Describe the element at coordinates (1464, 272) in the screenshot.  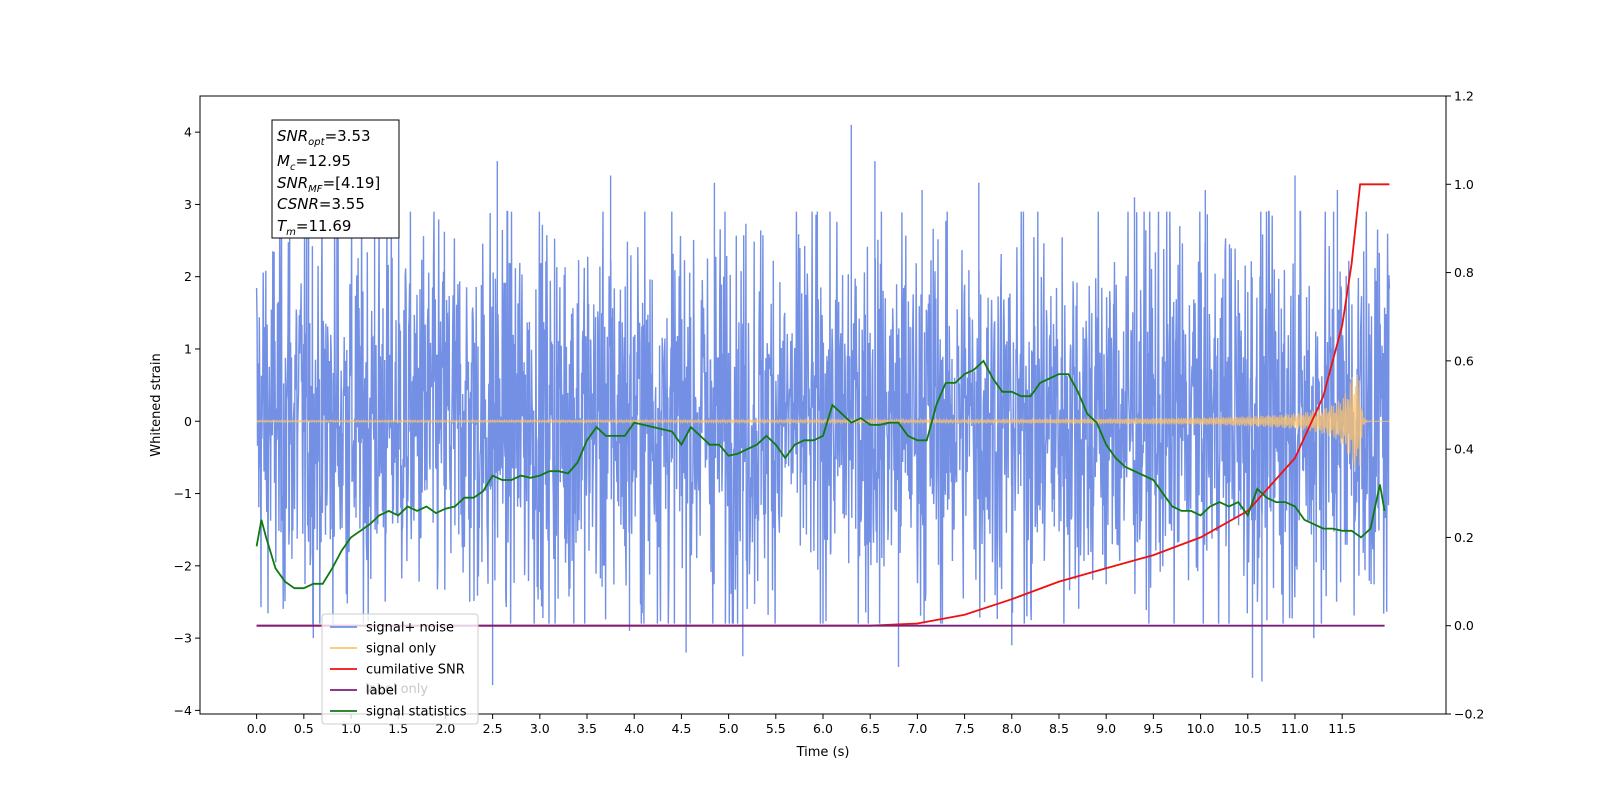
I see `y-right-tick-label: 0.8` at that location.